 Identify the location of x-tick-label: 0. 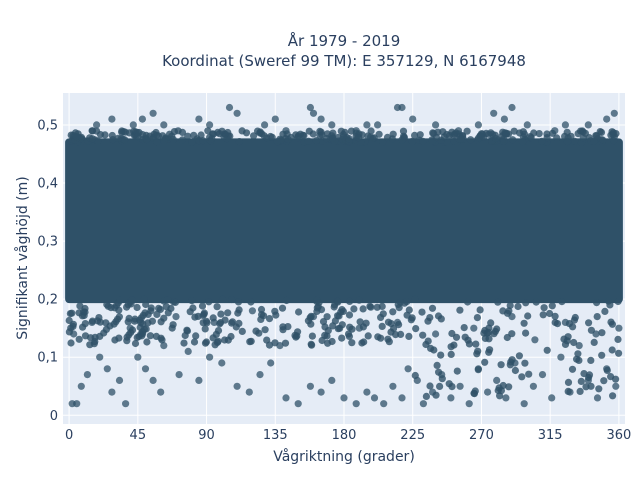
(69, 435).